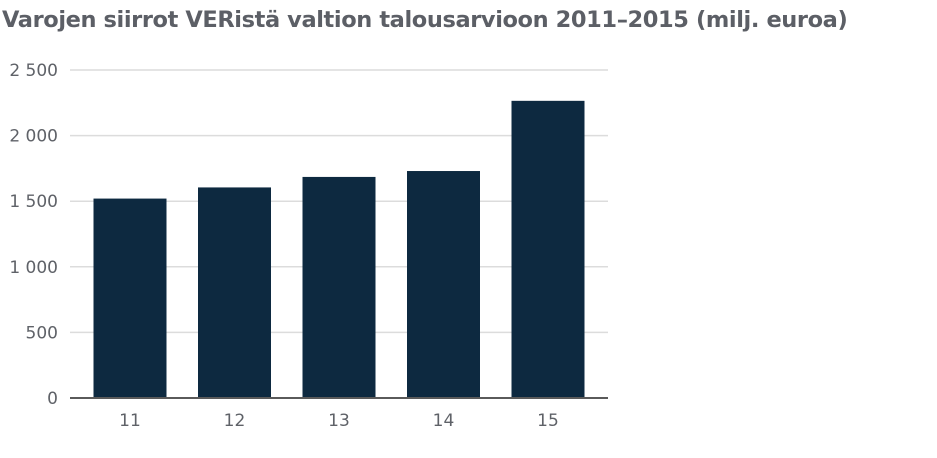 This screenshot has height=458, width=937. Describe the element at coordinates (42, 333) in the screenshot. I see `y-tick-label: 500` at that location.